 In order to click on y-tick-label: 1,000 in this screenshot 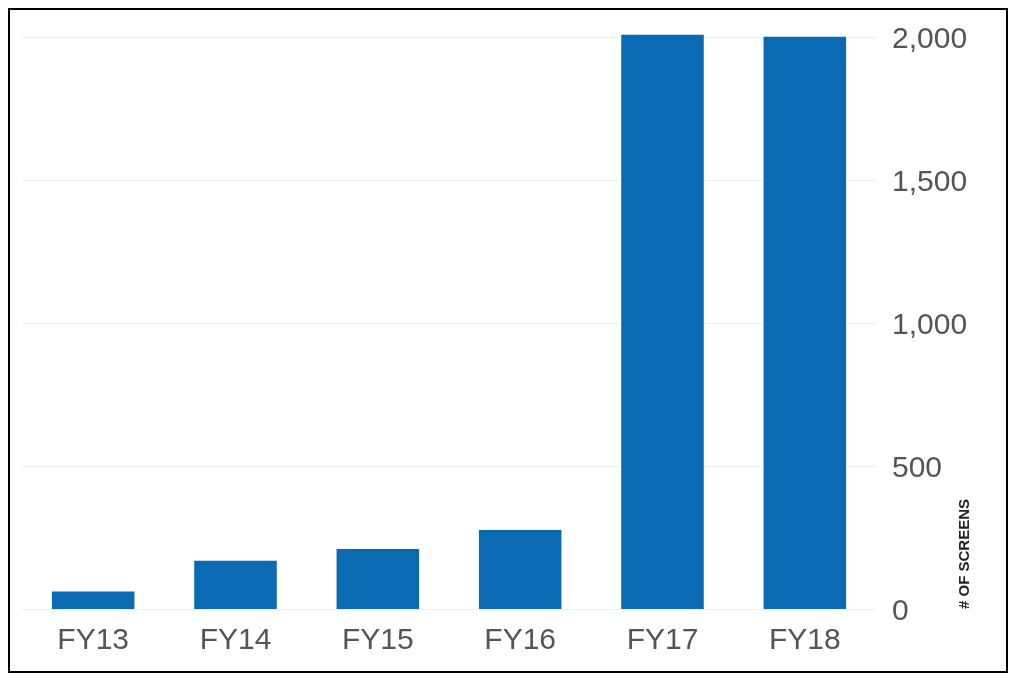, I will do `click(930, 323)`.